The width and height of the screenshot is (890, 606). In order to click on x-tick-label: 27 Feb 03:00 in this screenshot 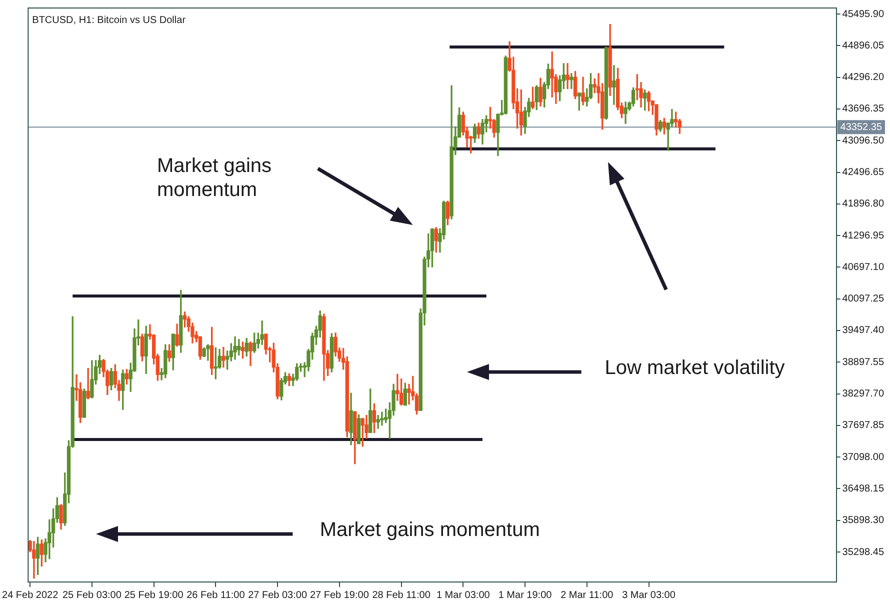, I will do `click(278, 595)`.